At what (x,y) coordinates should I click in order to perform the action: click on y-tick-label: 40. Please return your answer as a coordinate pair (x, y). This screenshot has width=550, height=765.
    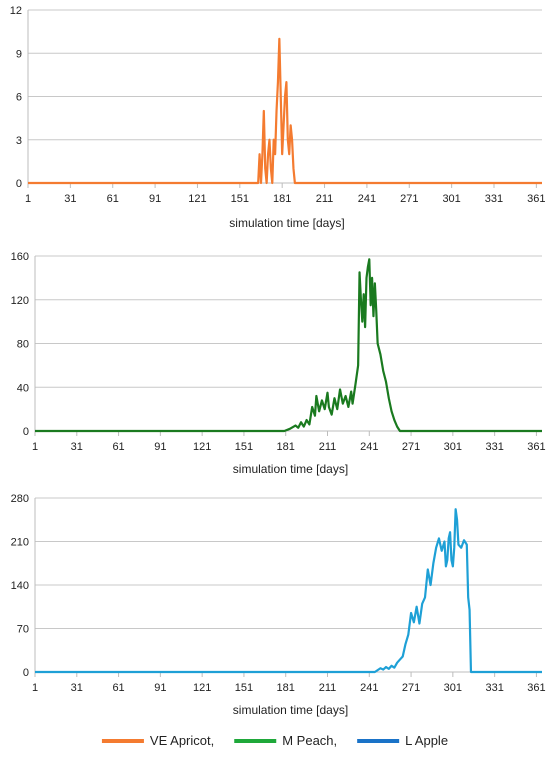
    Looking at the image, I should click on (23, 388).